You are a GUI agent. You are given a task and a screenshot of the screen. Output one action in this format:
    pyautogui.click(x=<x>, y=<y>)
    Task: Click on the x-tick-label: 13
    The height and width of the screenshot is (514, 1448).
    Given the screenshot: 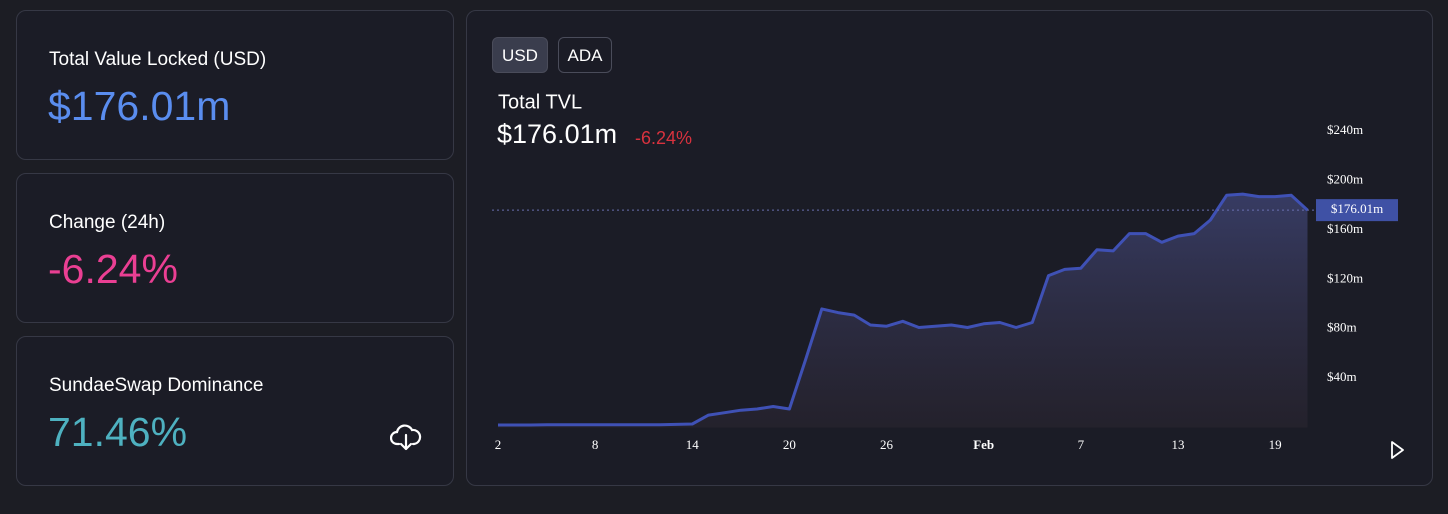 What is the action you would take?
    pyautogui.click(x=1177, y=444)
    